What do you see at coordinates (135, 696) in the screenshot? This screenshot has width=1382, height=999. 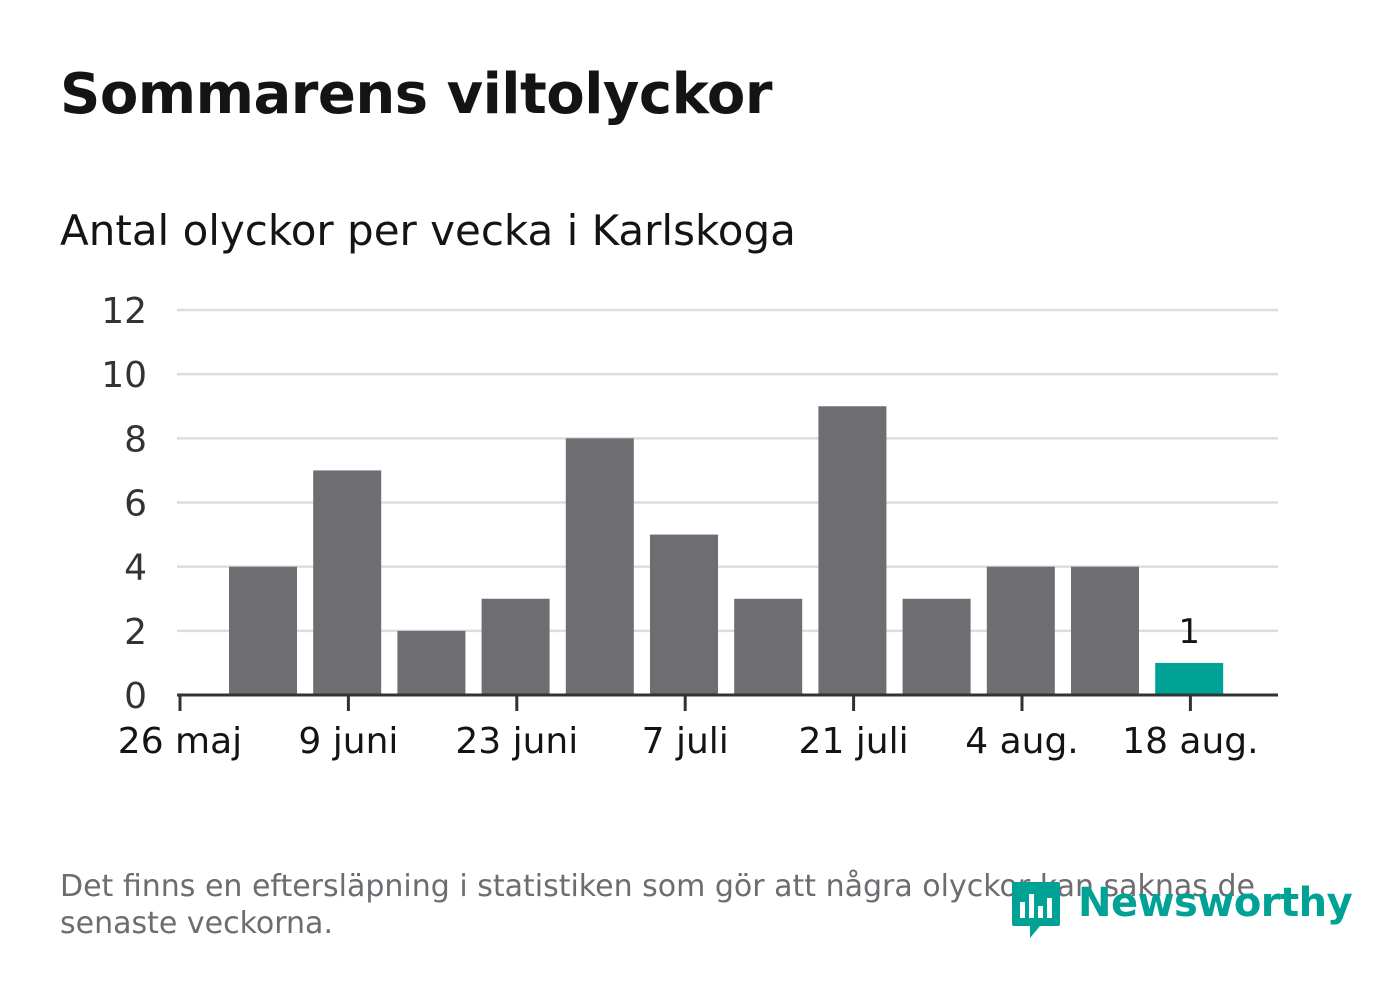 I see `y-tick-label: 0` at bounding box center [135, 696].